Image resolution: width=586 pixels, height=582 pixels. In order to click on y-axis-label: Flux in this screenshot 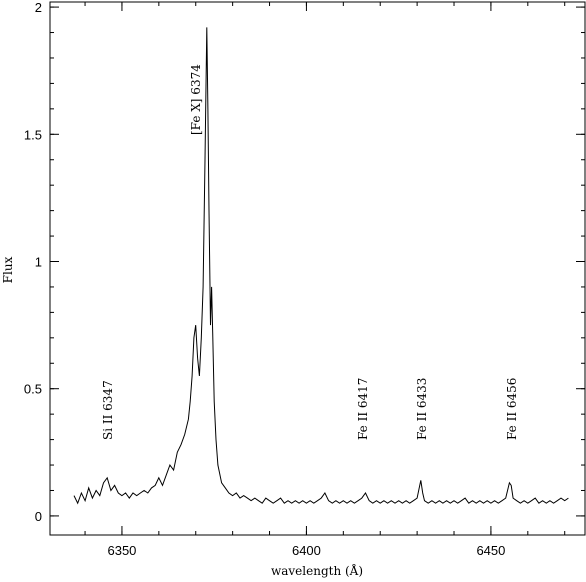, I will do `click(8, 269)`.